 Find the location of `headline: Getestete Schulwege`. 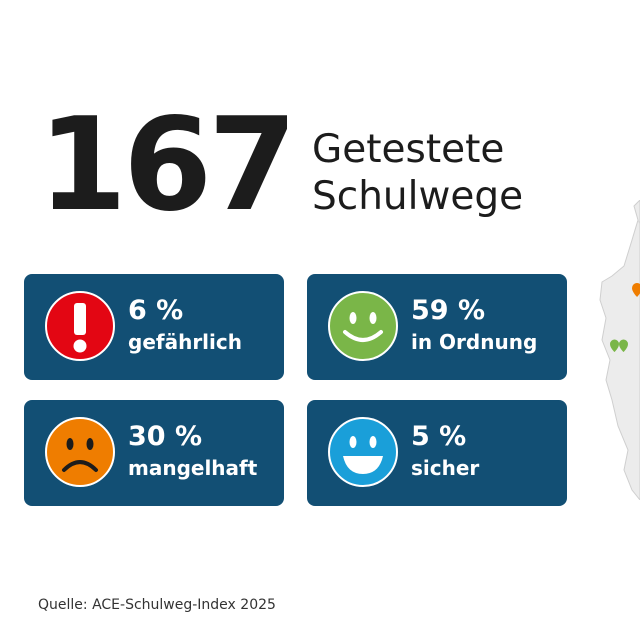

headline: Getestete Schulwege is located at coordinates (417, 173).